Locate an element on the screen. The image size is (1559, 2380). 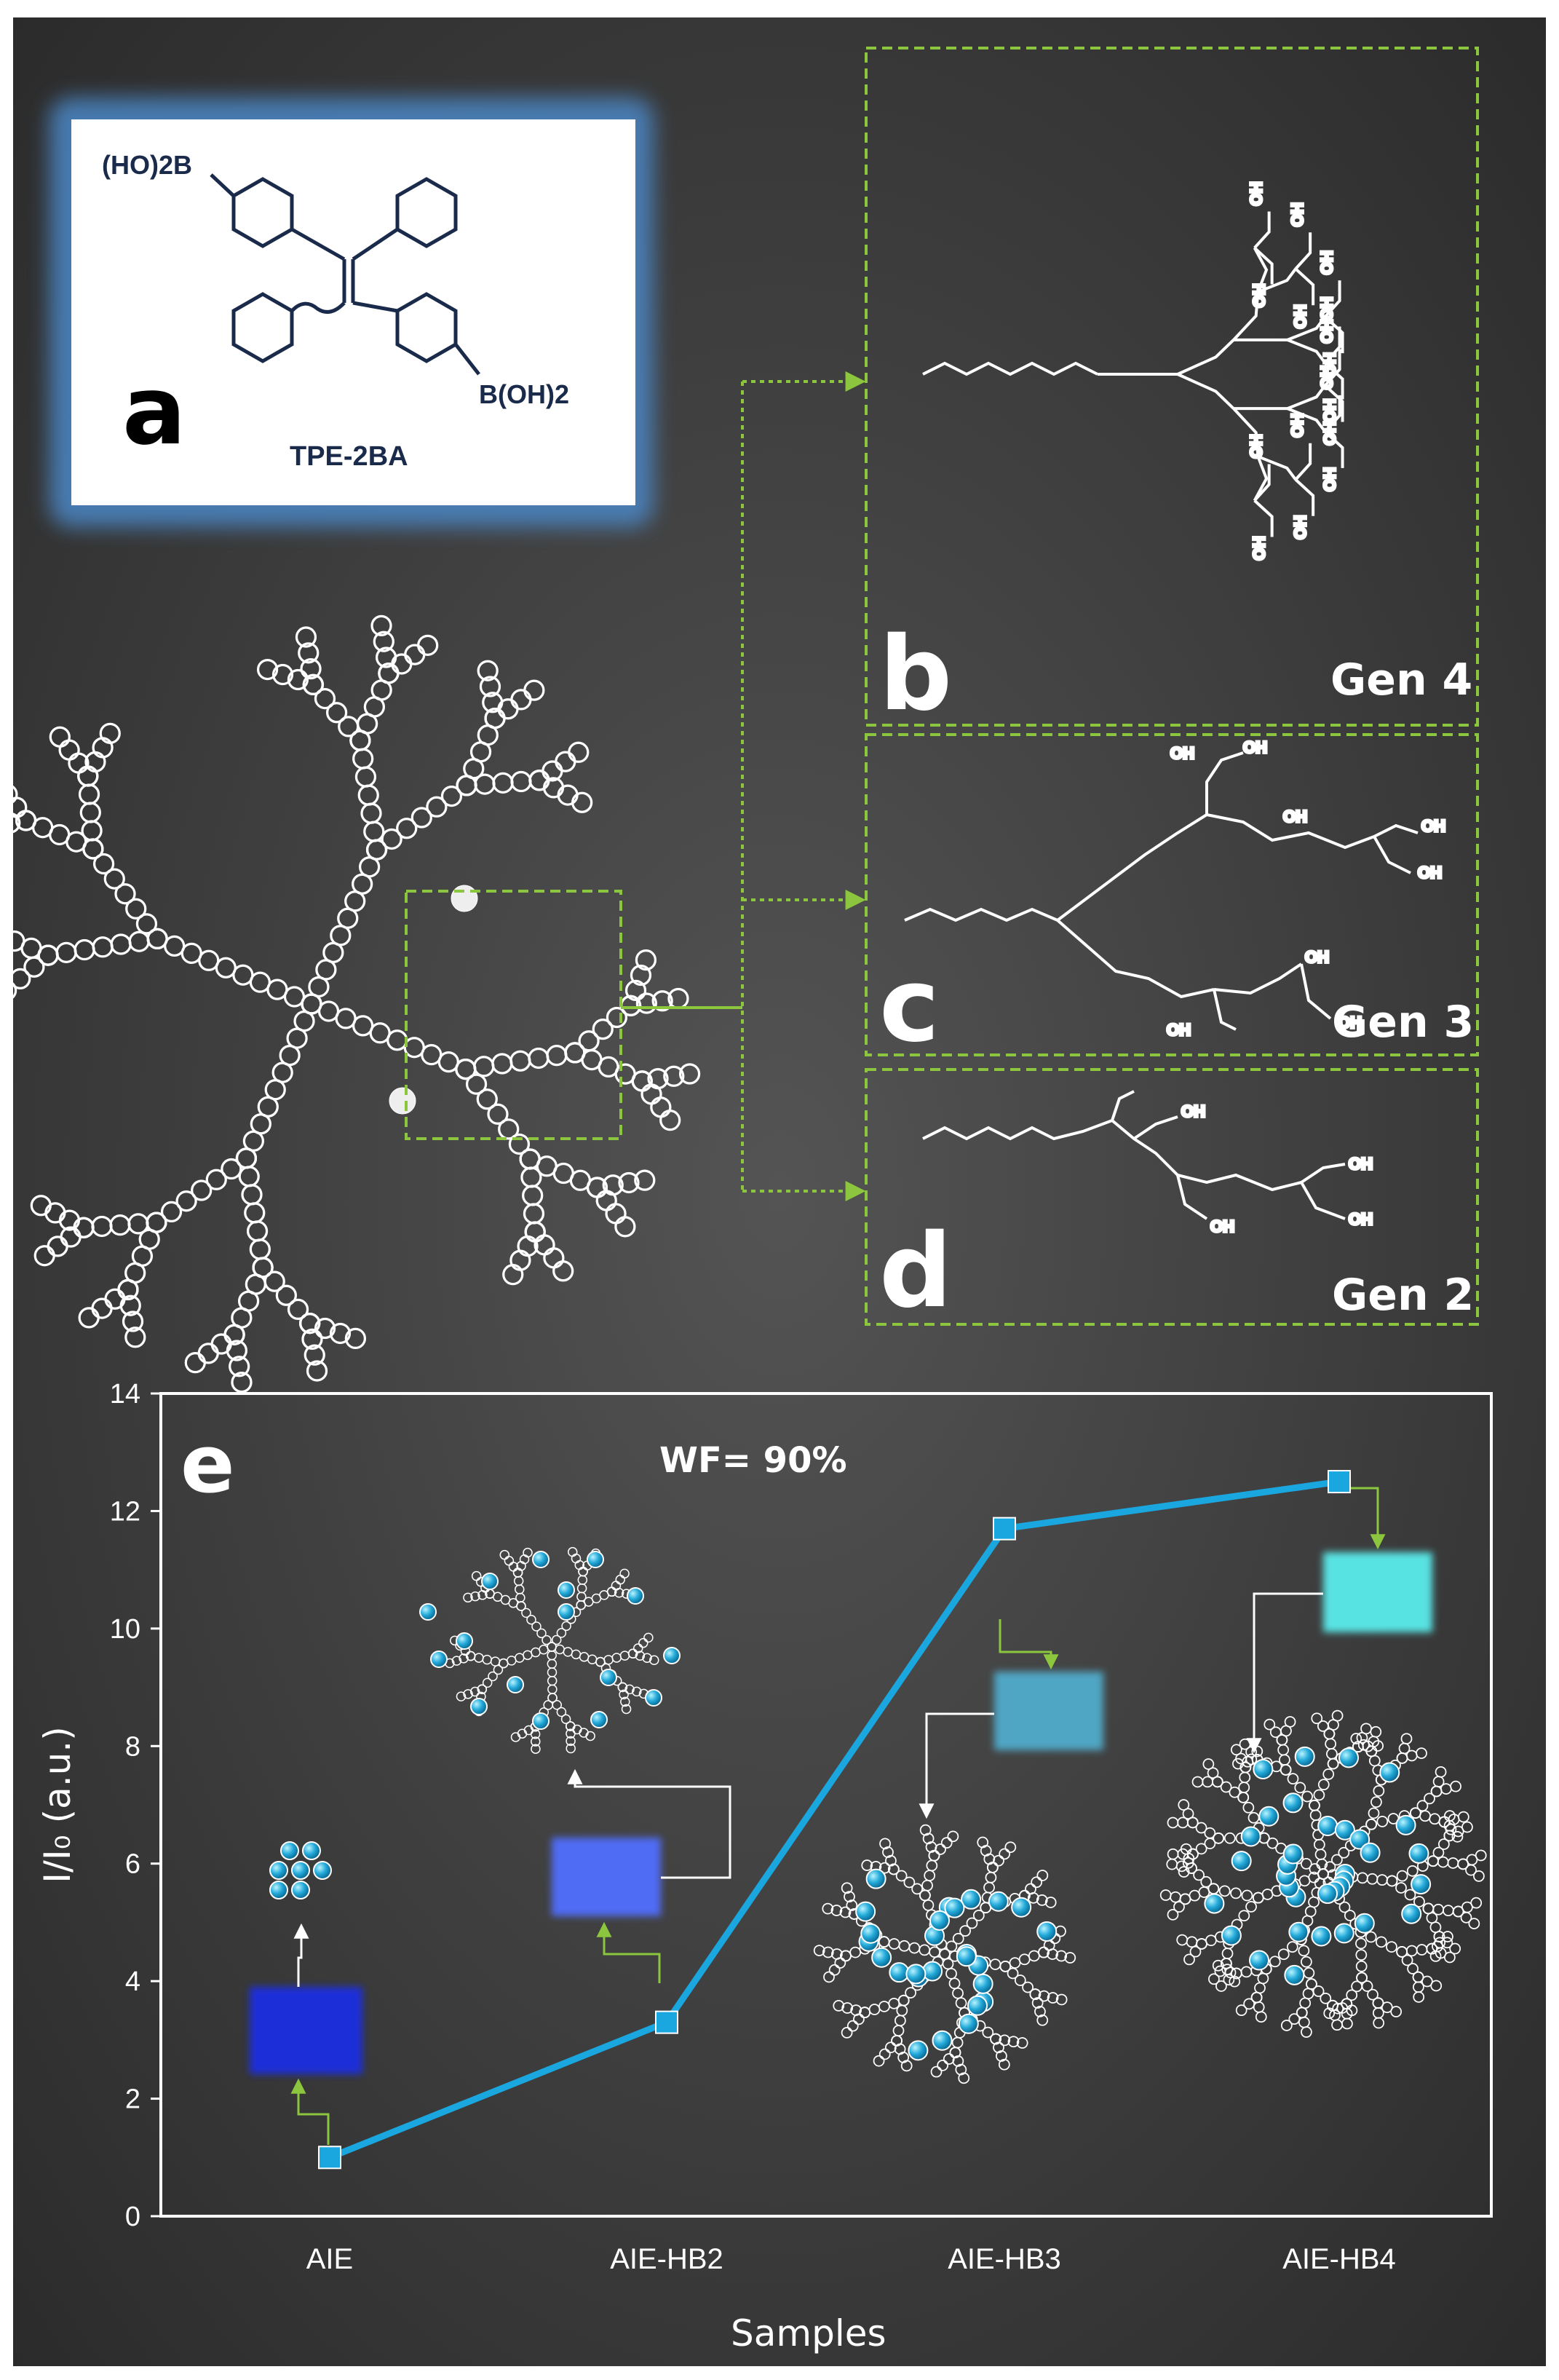
white-arrow is located at coordinates (301, 1955).